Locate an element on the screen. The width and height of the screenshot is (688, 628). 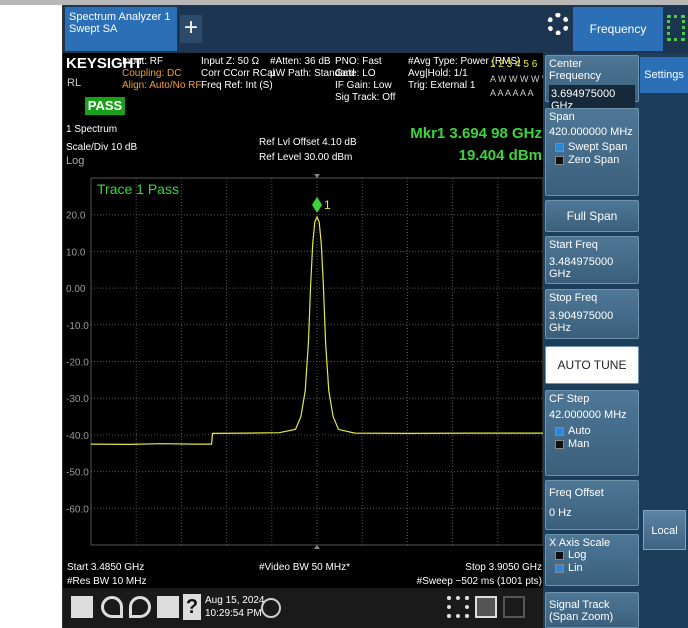
window-label: 1 Spectrum is located at coordinates (91, 129).